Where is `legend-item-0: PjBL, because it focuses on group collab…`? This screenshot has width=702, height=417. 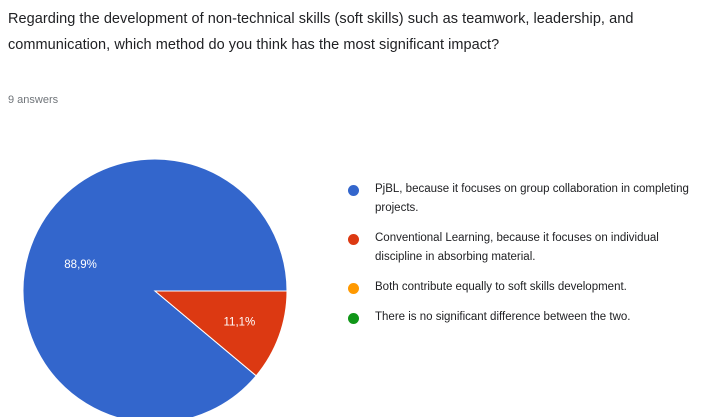 legend-item-0: PjBL, because it focuses on group collab… is located at coordinates (524, 199).